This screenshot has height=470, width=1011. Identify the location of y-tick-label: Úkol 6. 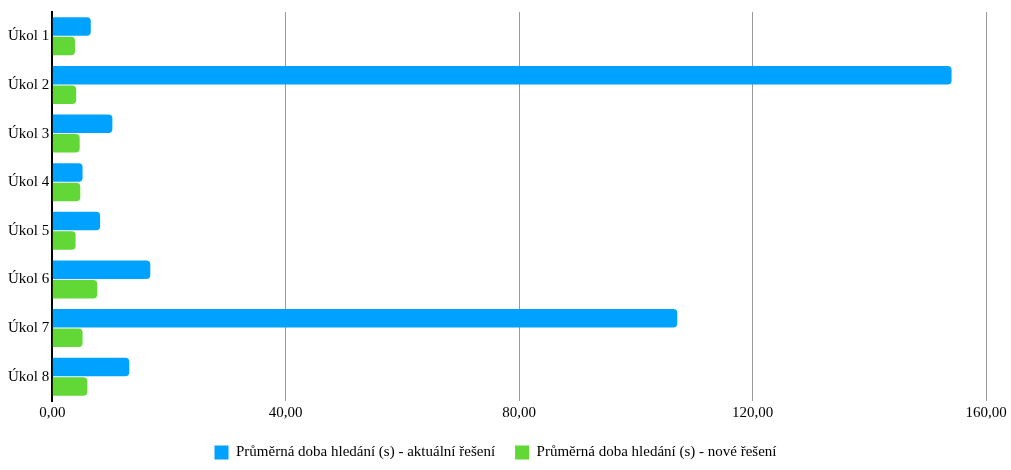
(29, 278).